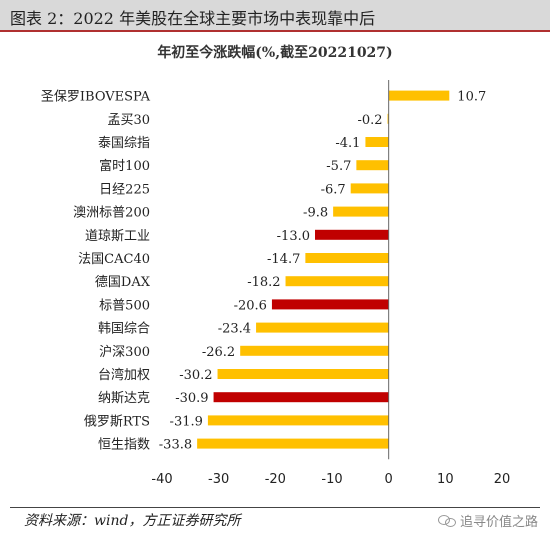 The height and width of the screenshot is (533, 550). Describe the element at coordinates (333, 189) in the screenshot. I see `value-label: -6.7` at that location.